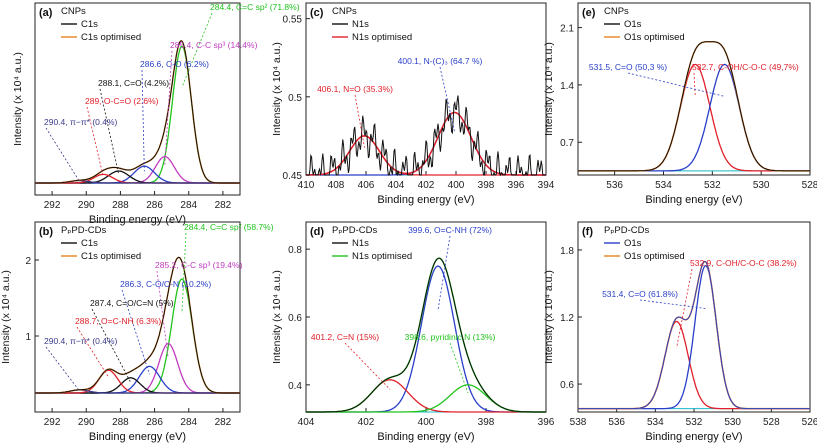 Image resolution: width=817 pixels, height=443 pixels. I want to click on x-tick-label: 408, so click(336, 185).